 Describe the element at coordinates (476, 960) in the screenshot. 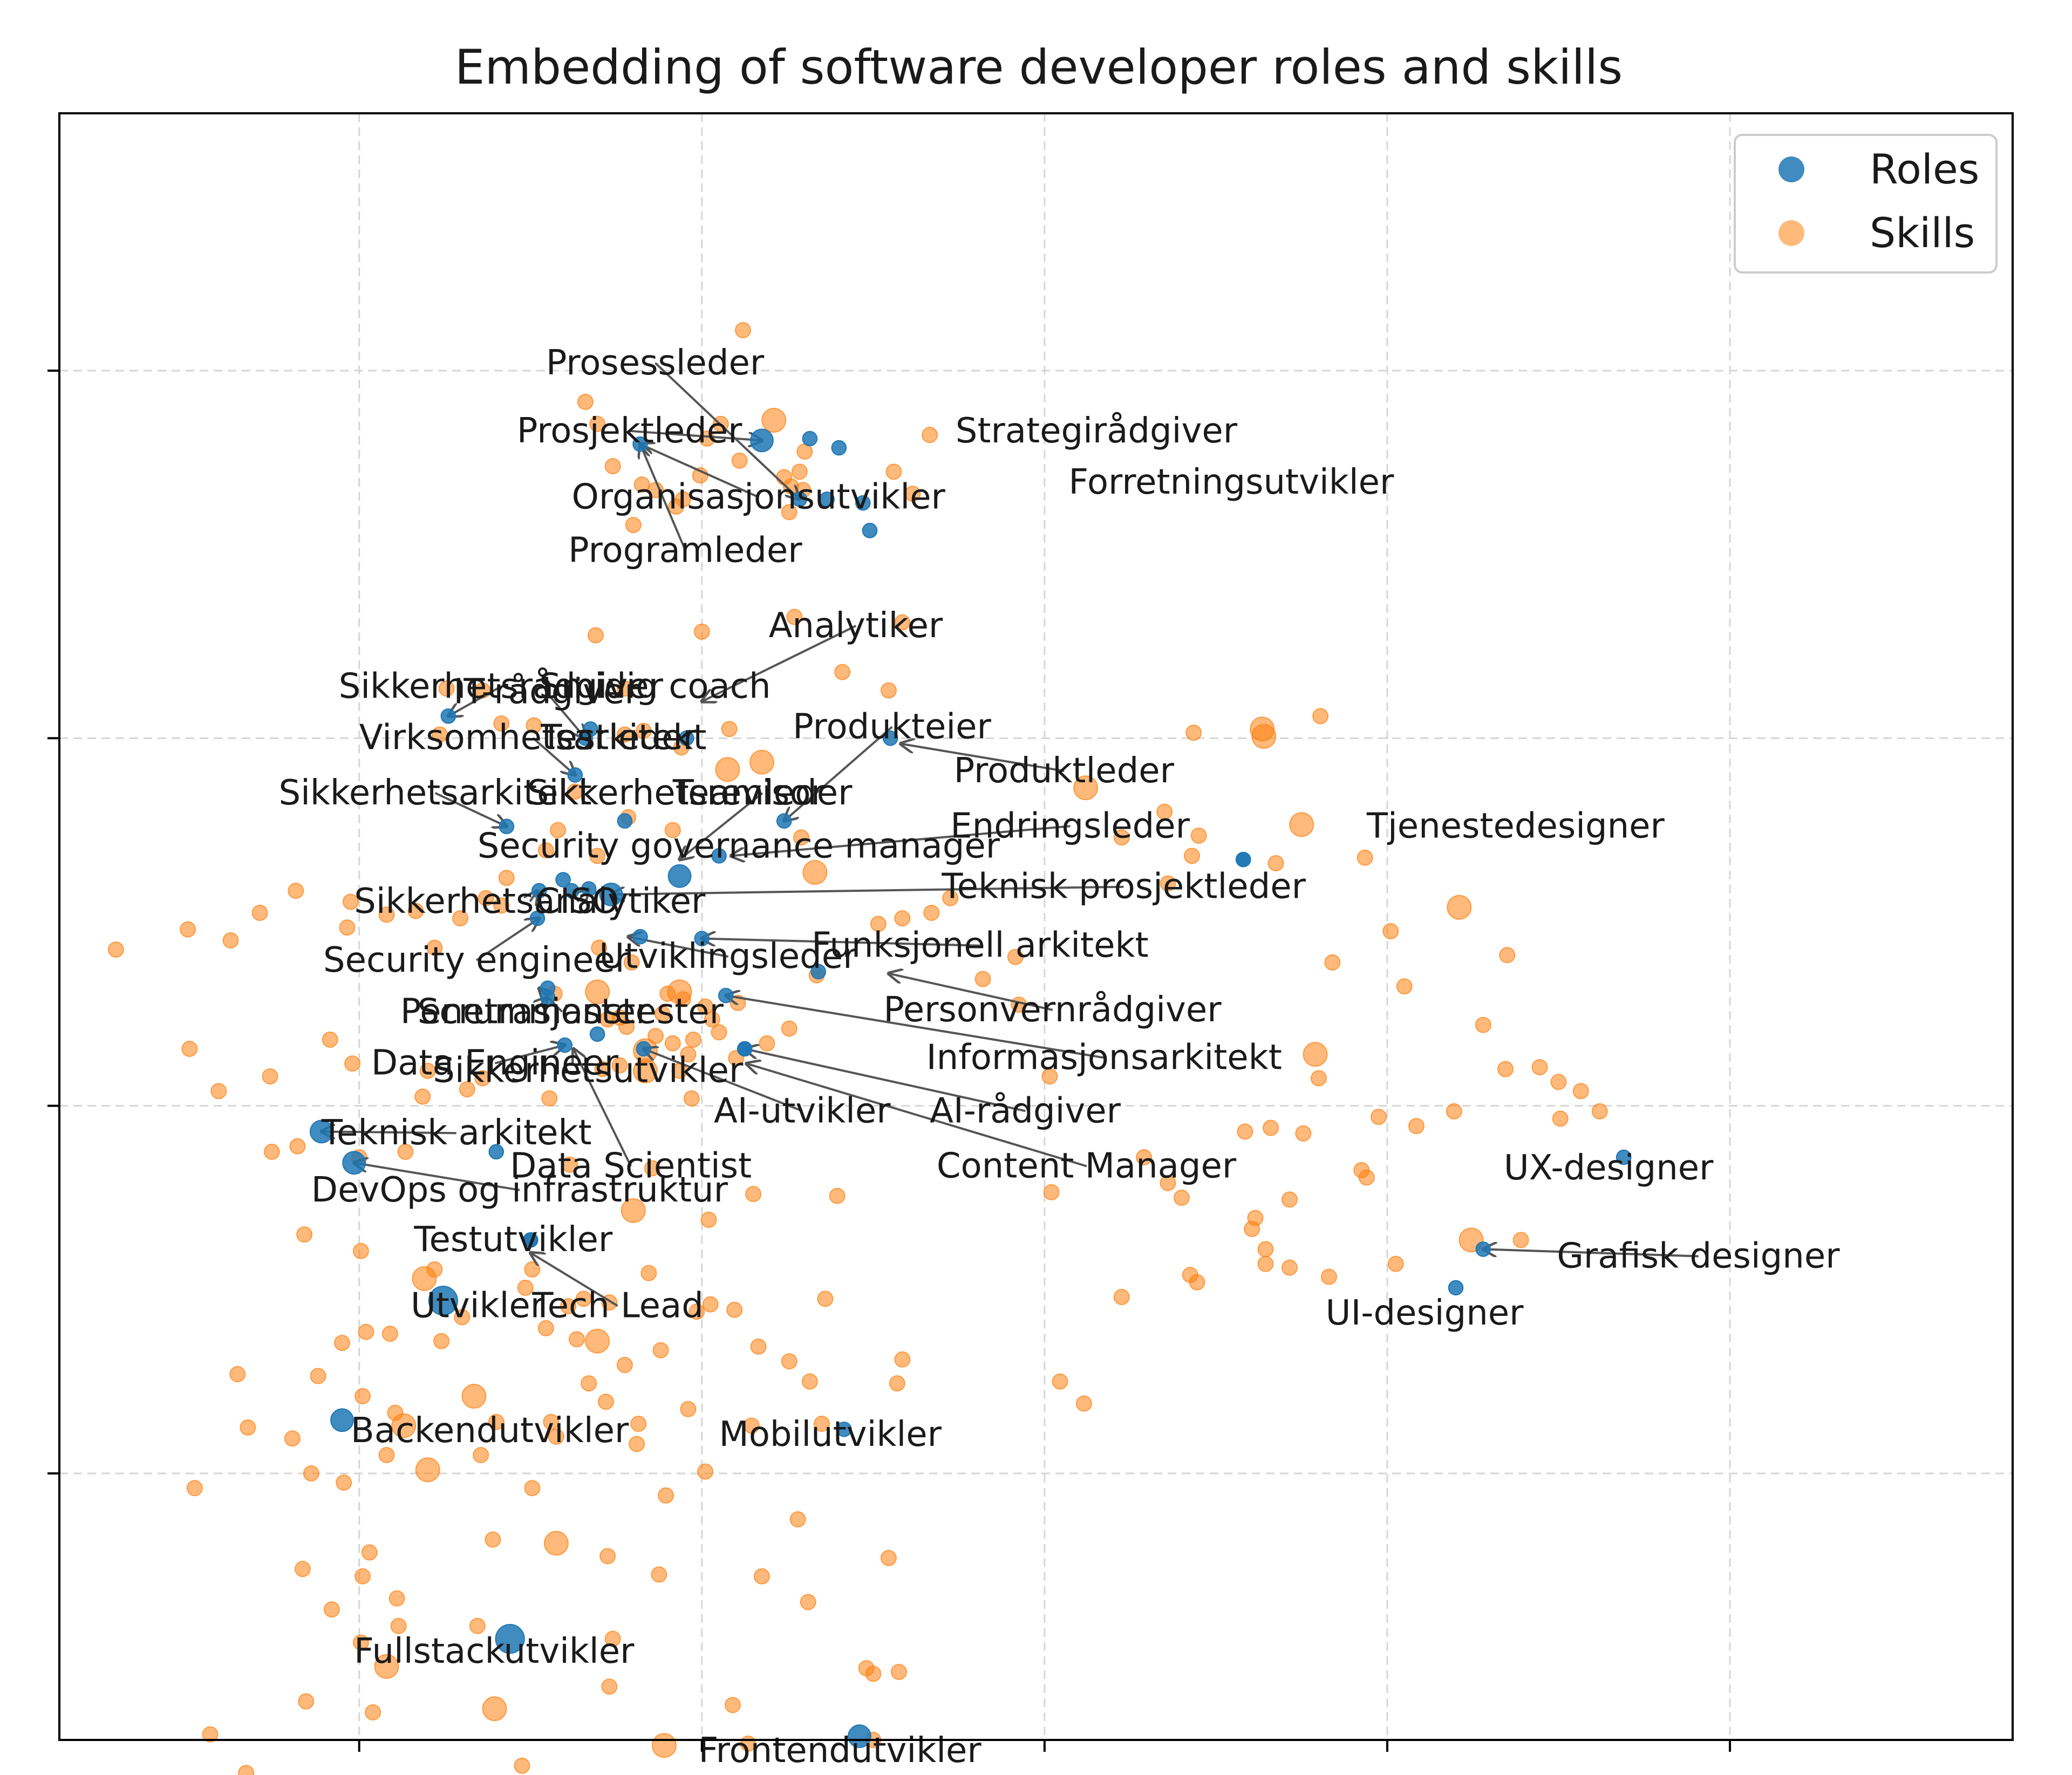

I see `role-label: Security engineer` at that location.